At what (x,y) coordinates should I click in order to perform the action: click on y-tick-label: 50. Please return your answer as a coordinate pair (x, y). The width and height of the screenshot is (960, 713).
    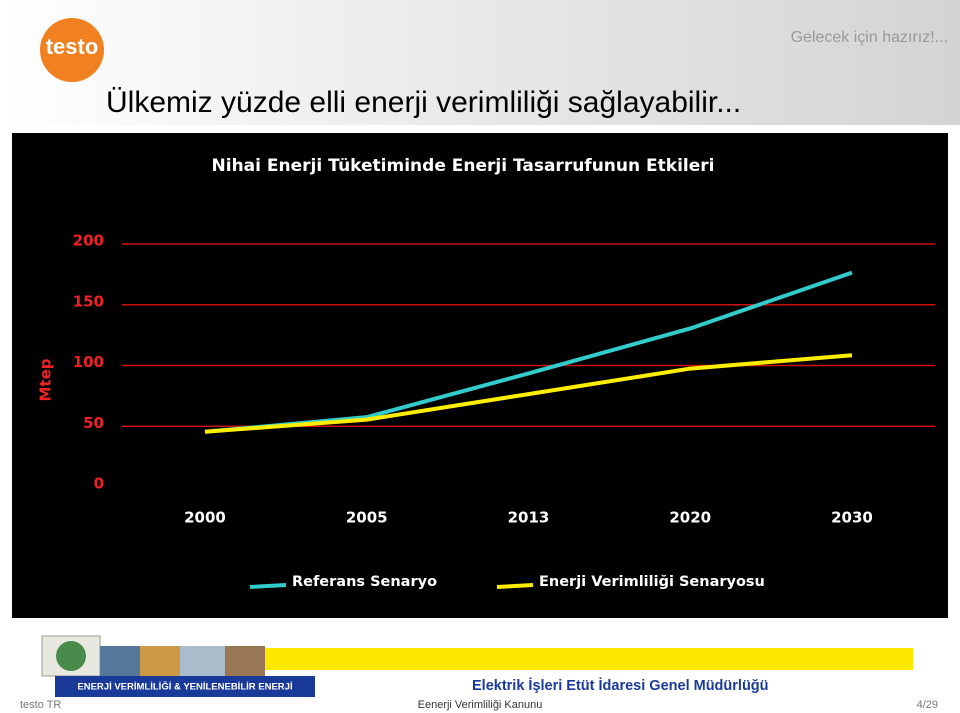
    Looking at the image, I should click on (93, 423).